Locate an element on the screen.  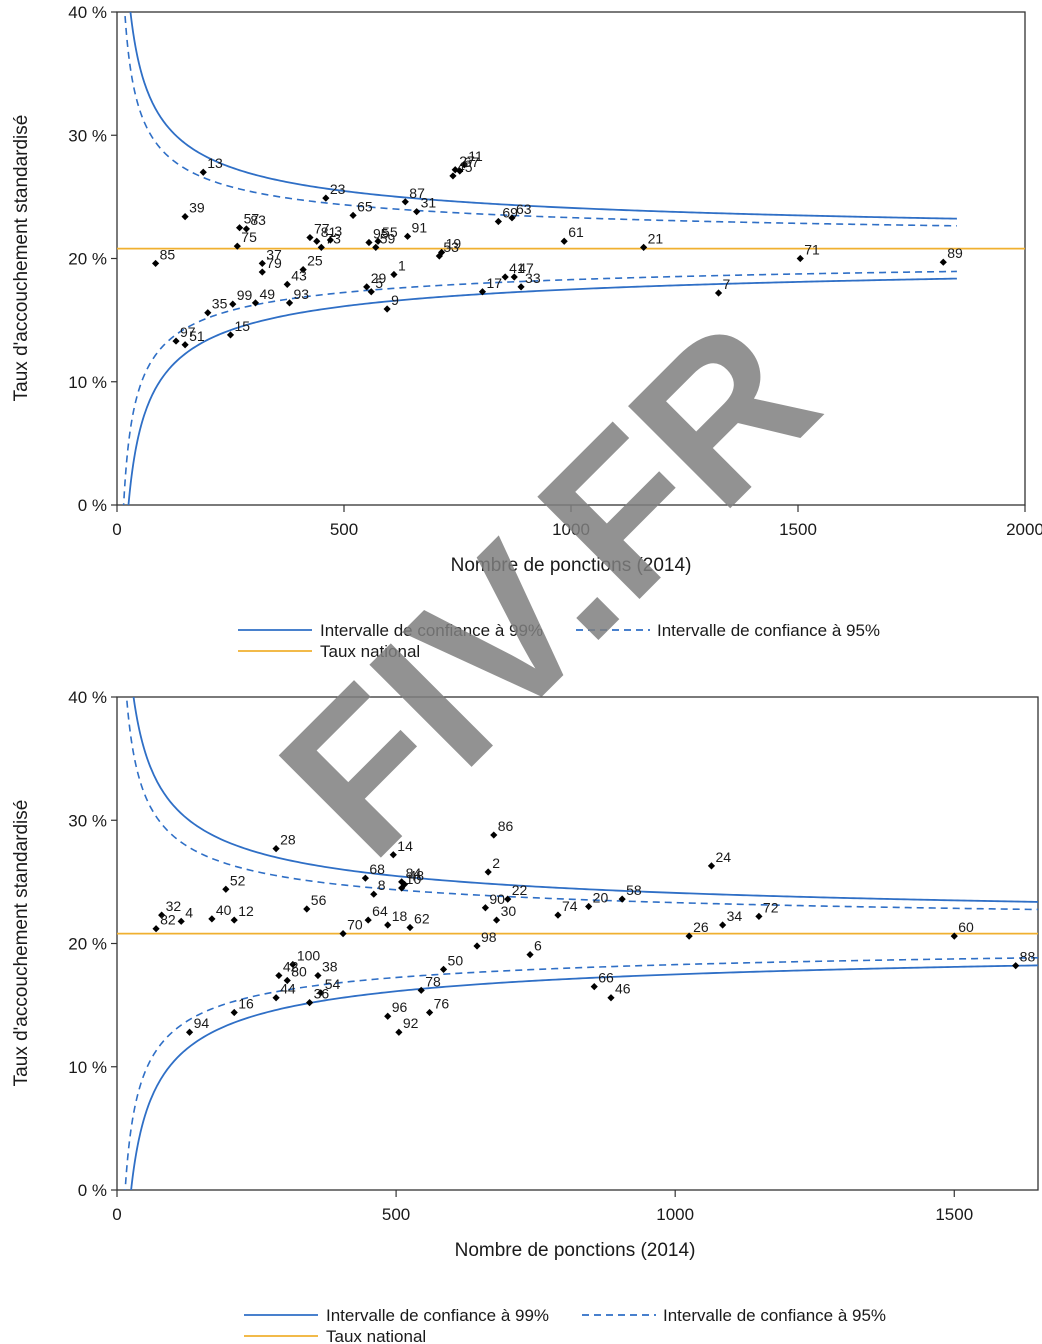
data-point-label: 6 is located at coordinates (538, 946).